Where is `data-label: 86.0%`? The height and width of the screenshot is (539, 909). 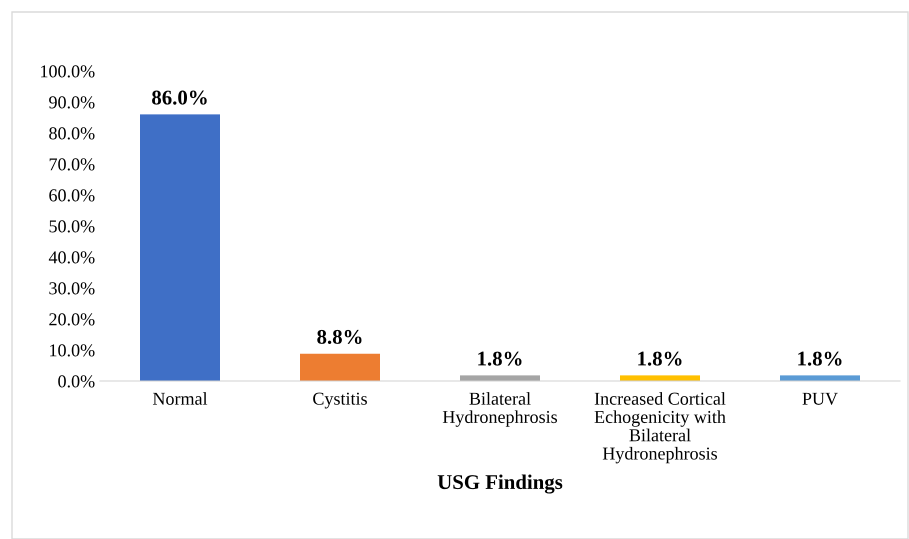
data-label: 86.0% is located at coordinates (179, 97).